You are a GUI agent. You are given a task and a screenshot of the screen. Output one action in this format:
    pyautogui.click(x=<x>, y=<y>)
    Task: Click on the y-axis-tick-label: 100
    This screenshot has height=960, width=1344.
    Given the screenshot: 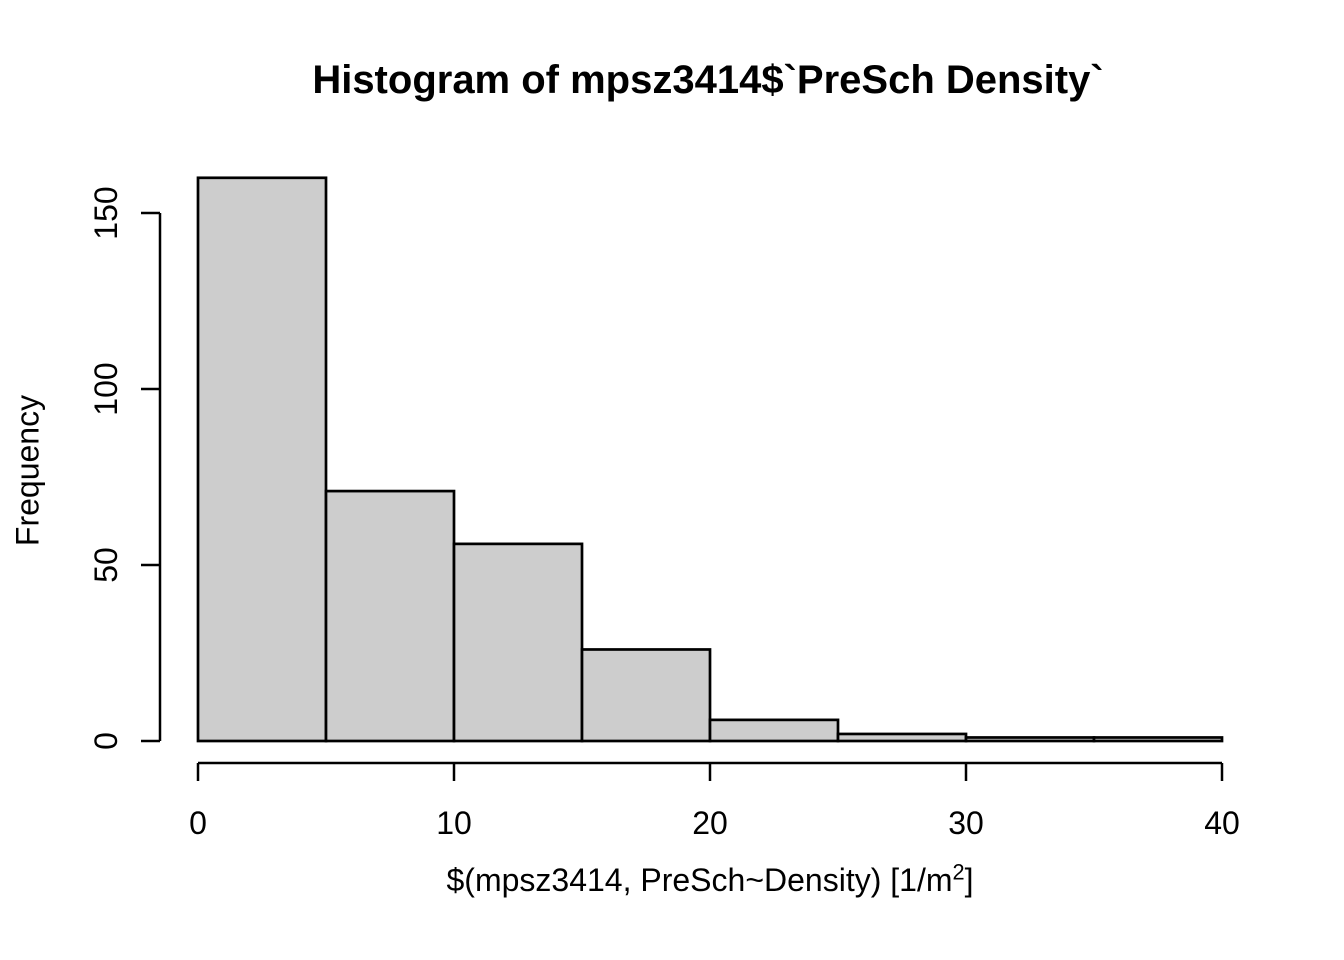 What is the action you would take?
    pyautogui.click(x=106, y=388)
    